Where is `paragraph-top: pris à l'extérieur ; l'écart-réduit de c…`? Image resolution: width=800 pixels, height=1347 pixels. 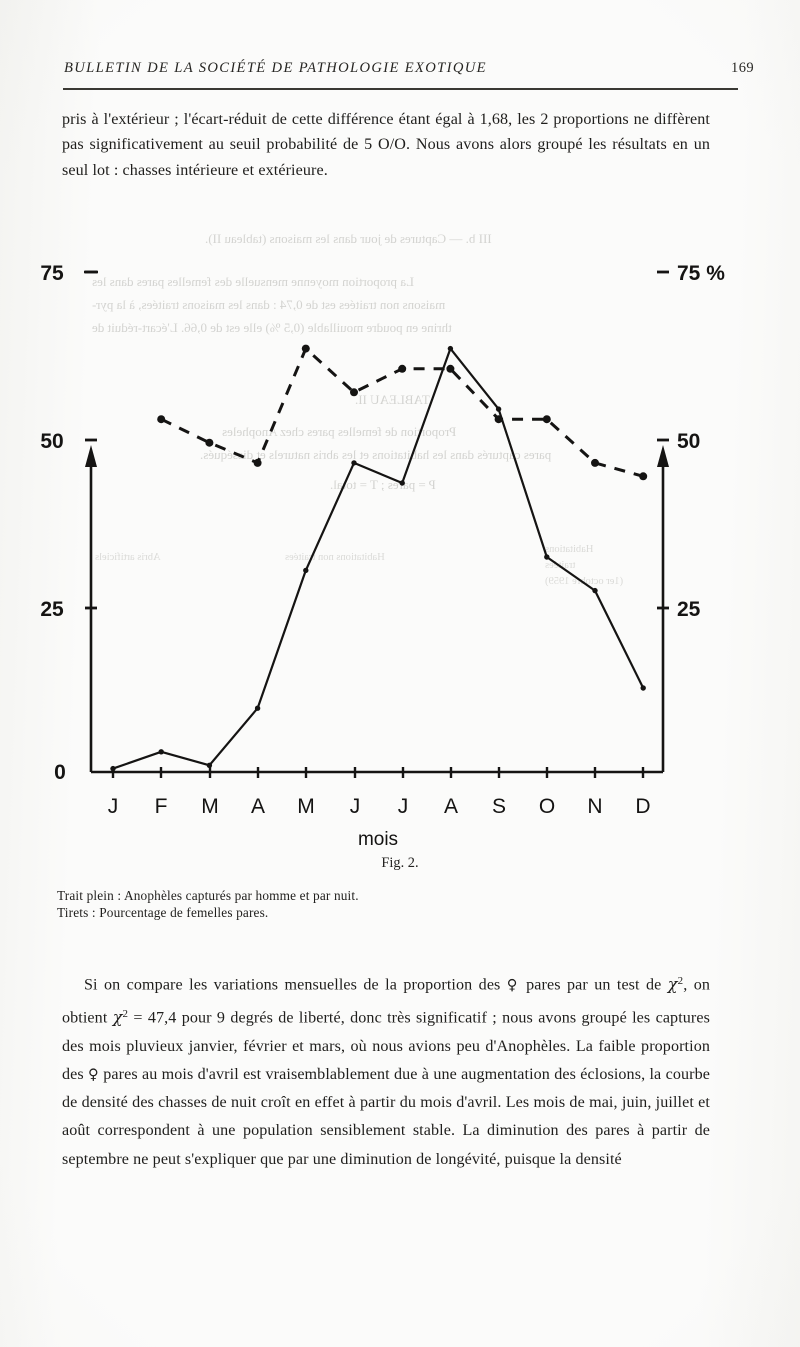
paragraph-top: pris à l'extérieur ; l'écart-réduit de c… is located at coordinates (386, 145).